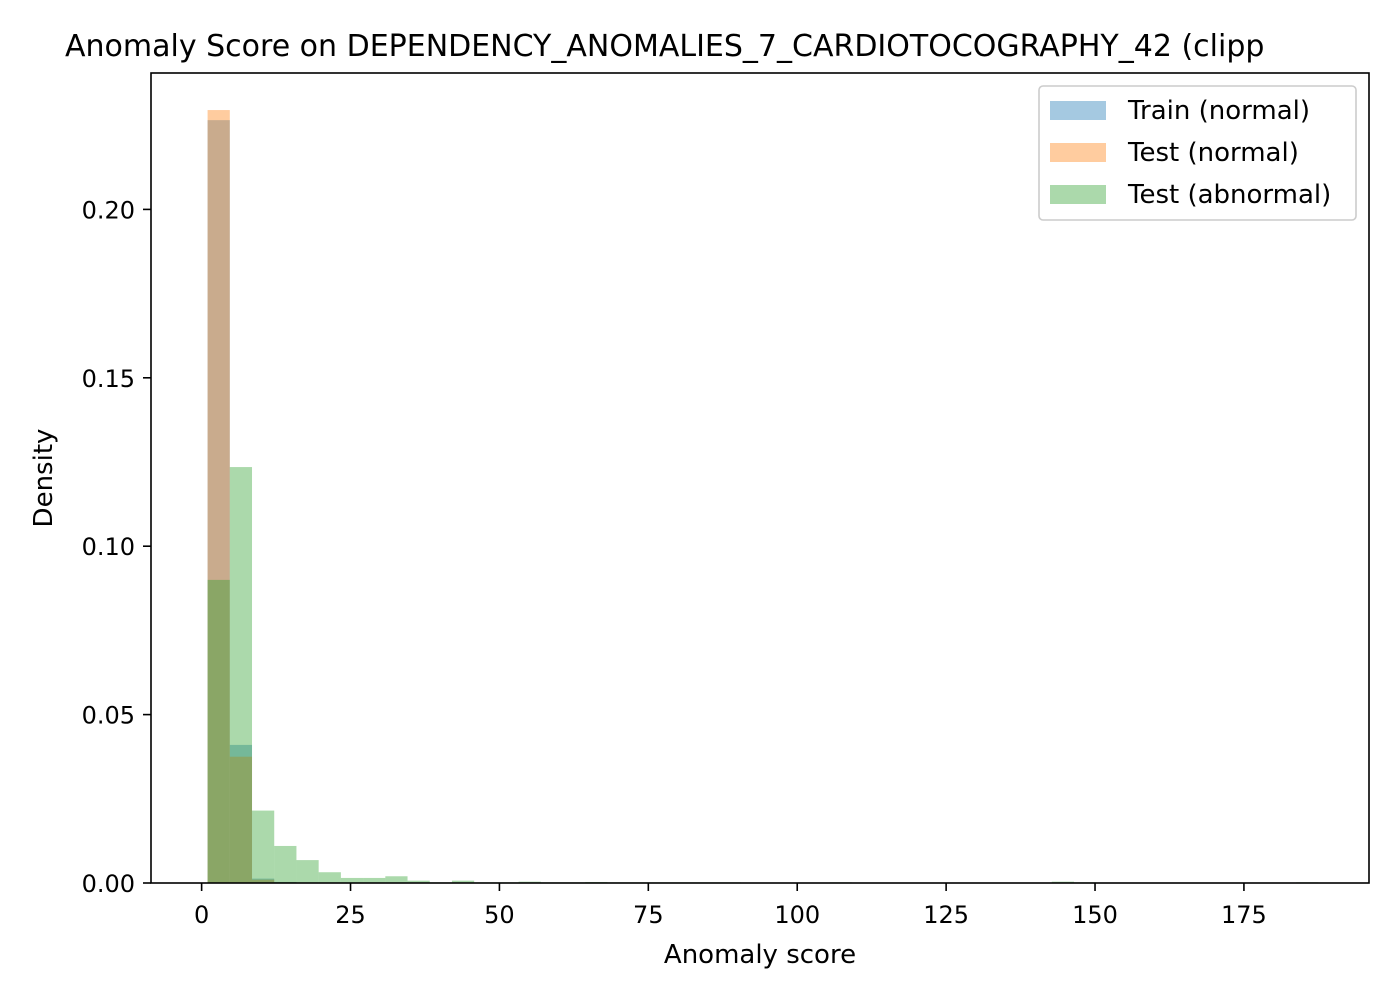 Image resolution: width=1400 pixels, height=1000 pixels. I want to click on series-1-bars, so click(263, 502).